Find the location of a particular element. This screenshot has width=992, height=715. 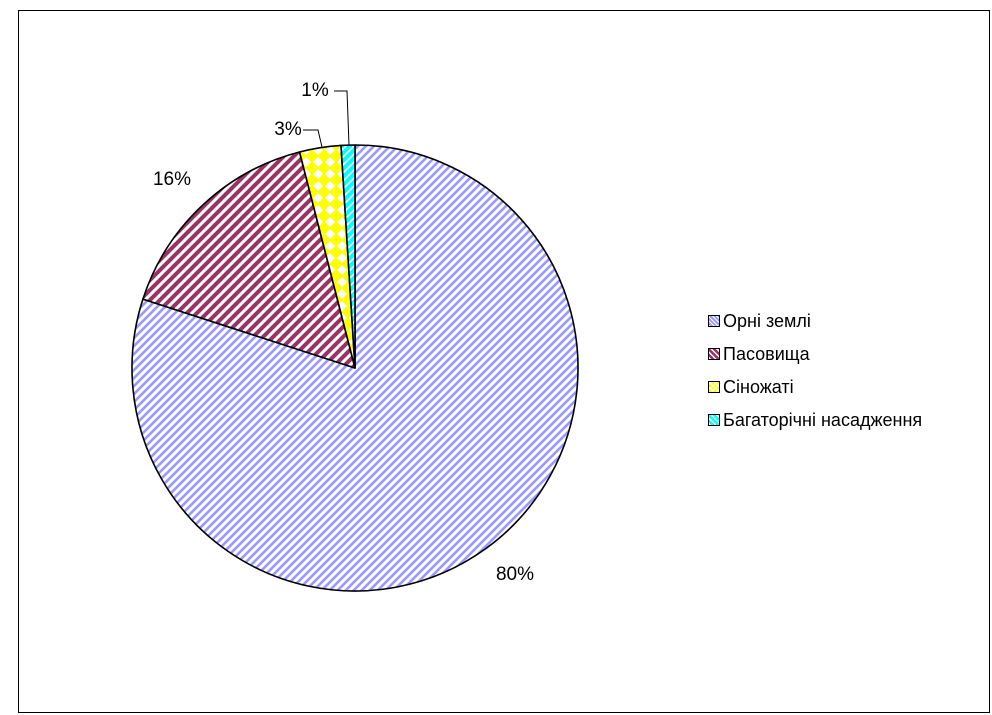

legend-swatch-pastures is located at coordinates (714, 353).